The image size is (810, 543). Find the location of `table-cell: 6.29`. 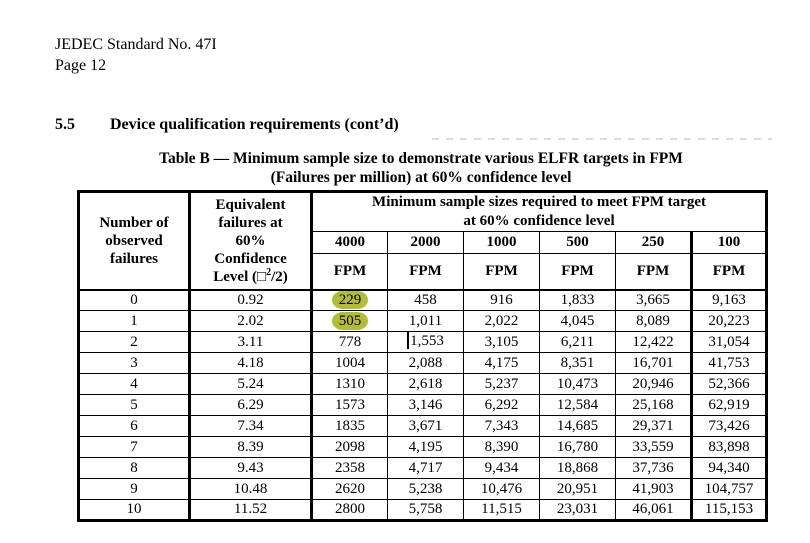

table-cell: 6.29 is located at coordinates (251, 405).